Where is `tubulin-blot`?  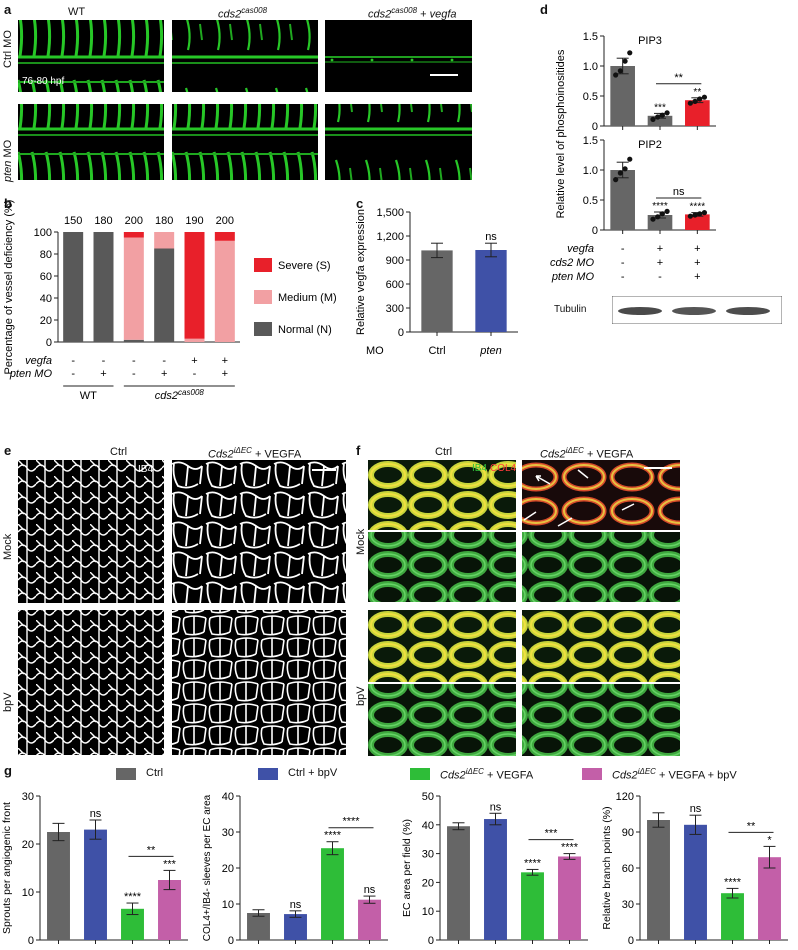
tubulin-blot is located at coordinates (697, 310).